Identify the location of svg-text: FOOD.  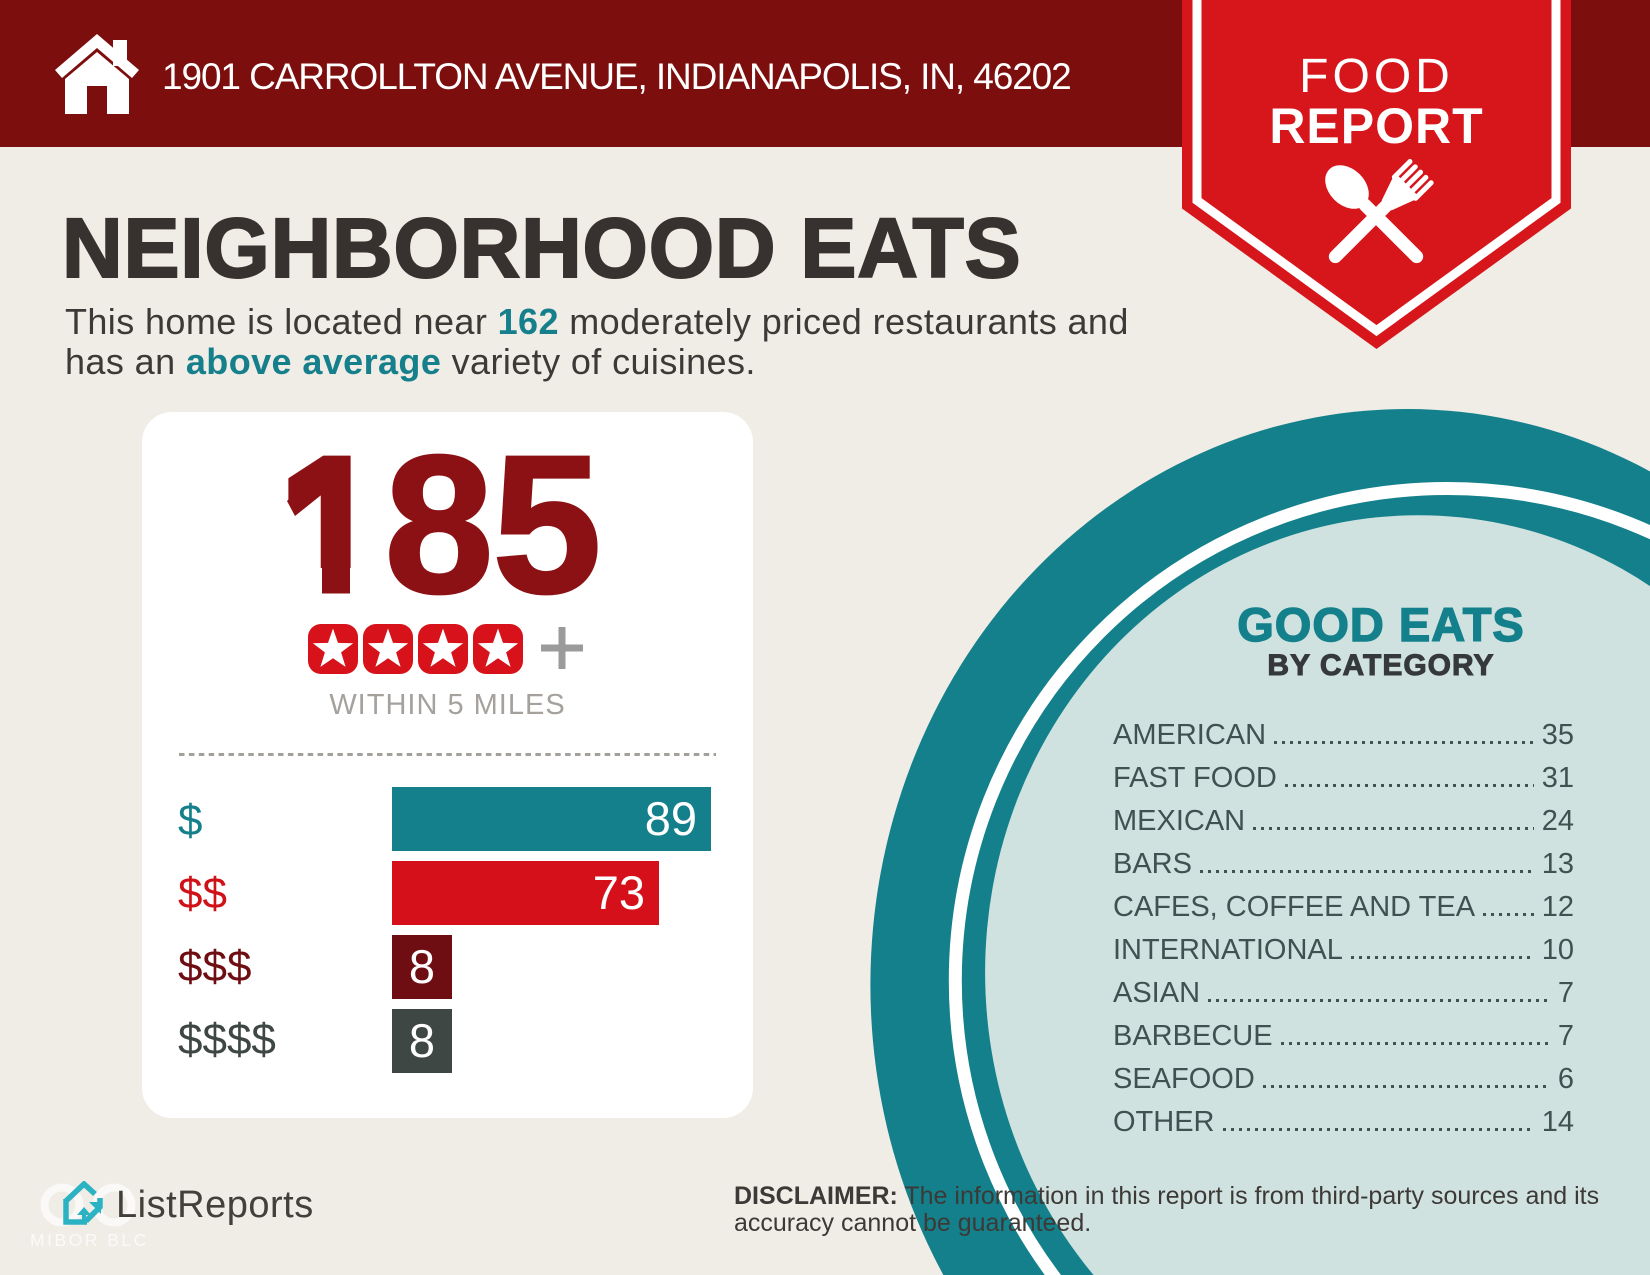
(1376, 76).